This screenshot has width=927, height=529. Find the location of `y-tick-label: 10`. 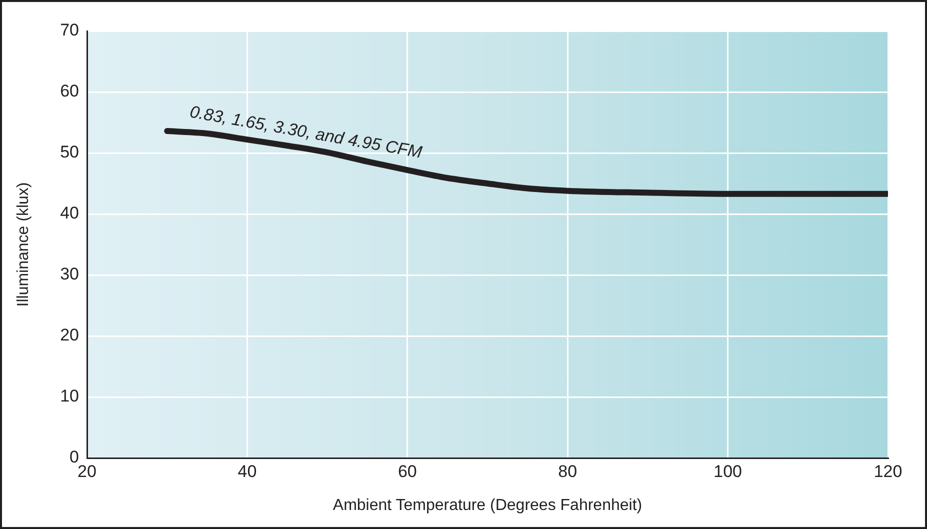

y-tick-label: 10 is located at coordinates (69, 396).